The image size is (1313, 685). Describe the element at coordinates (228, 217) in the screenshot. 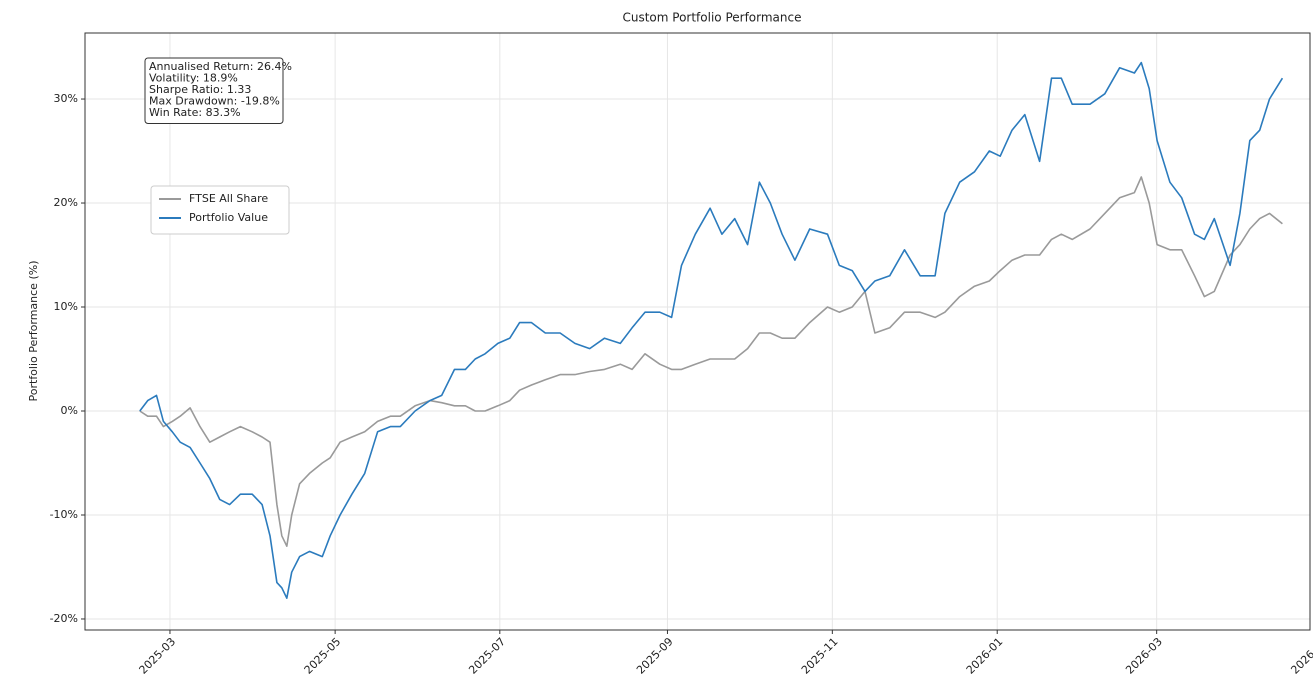

I see `legend-label: Portfolio Value` at that location.